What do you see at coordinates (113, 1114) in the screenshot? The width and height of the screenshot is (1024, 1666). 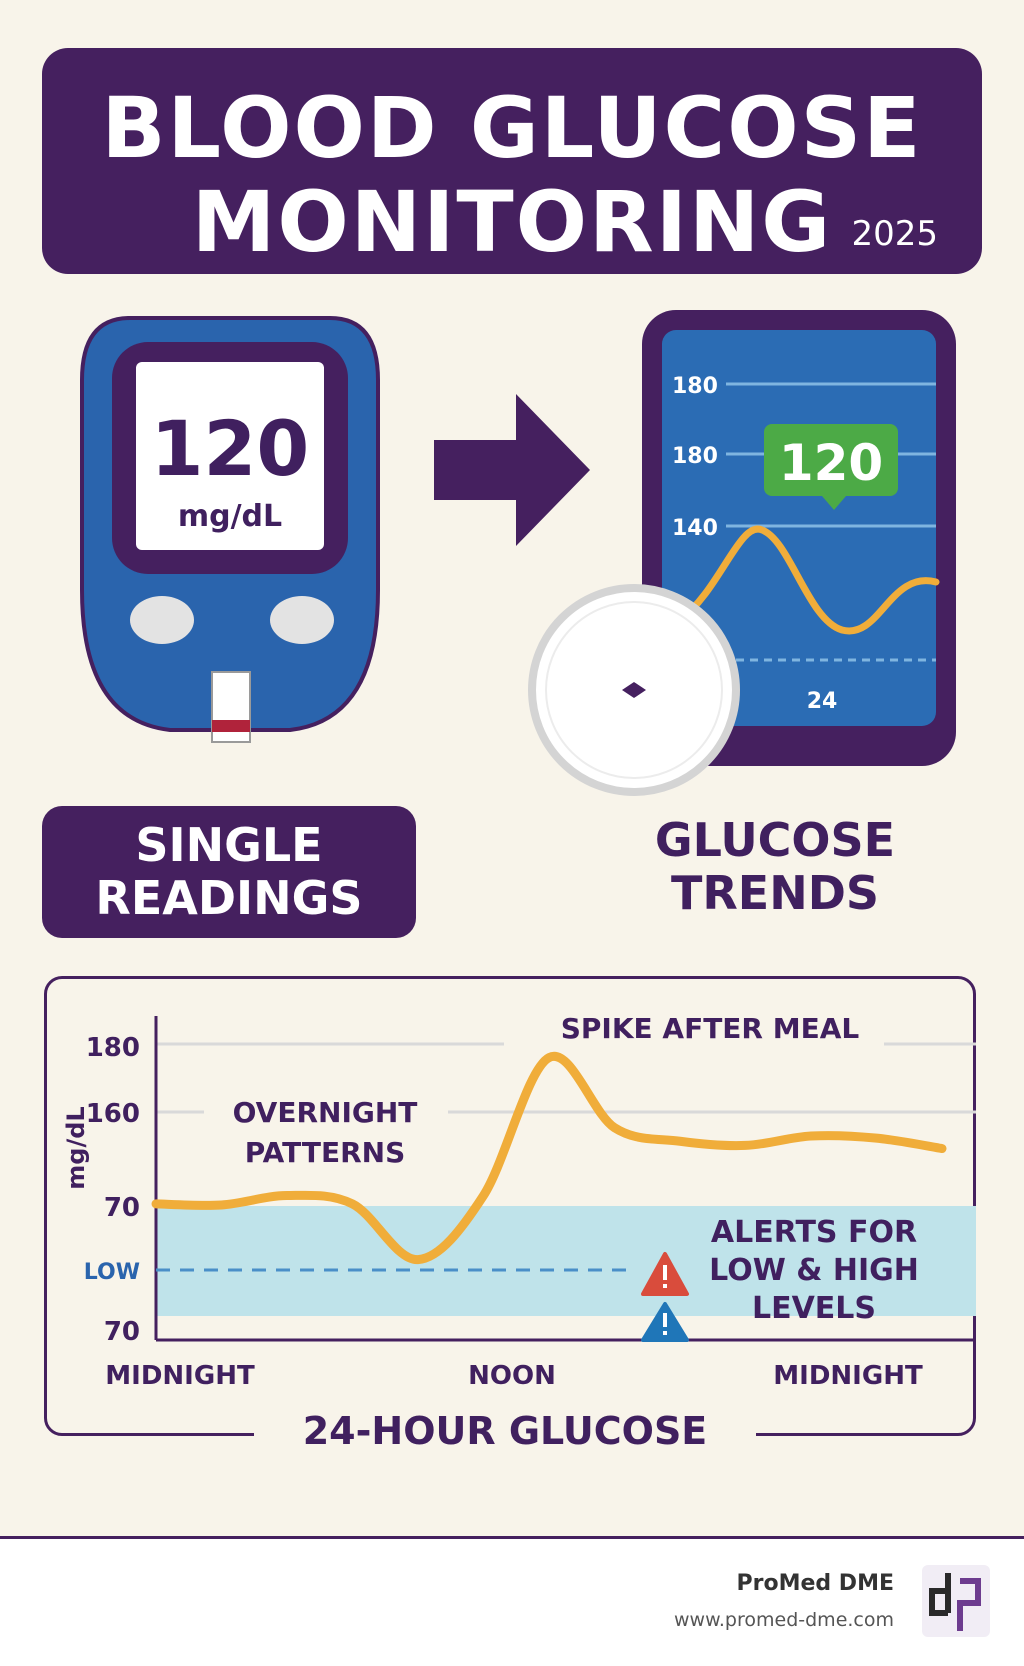 I see `y-tick-label-160: 160` at bounding box center [113, 1114].